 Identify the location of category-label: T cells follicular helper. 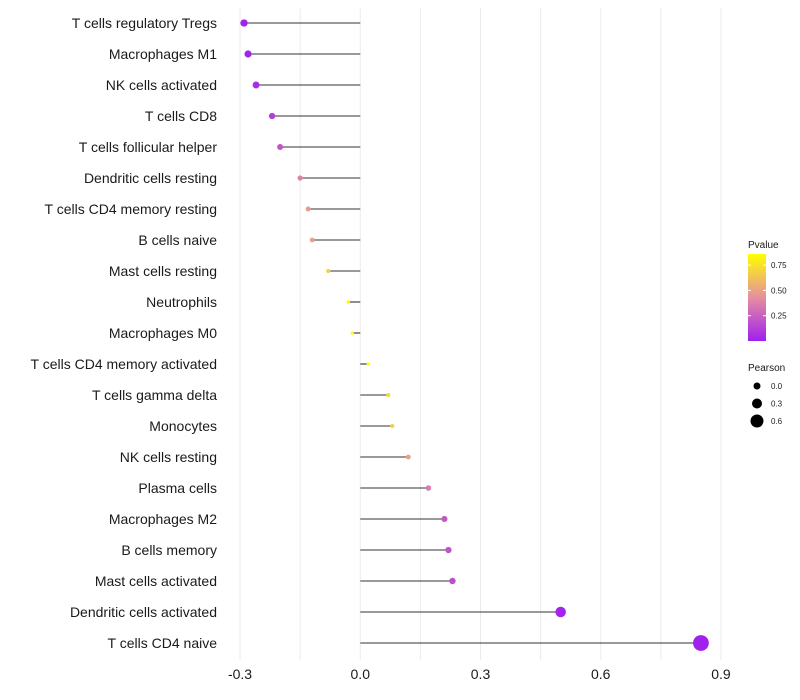
(148, 147).